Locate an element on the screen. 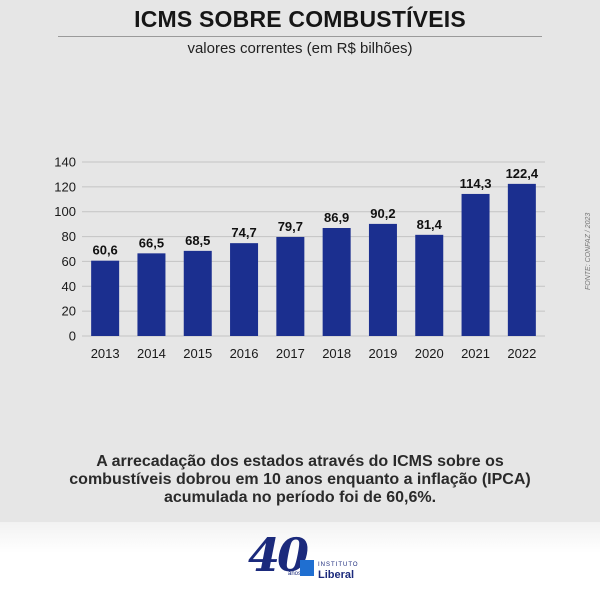  x-tick-label: 2021 is located at coordinates (475, 353).